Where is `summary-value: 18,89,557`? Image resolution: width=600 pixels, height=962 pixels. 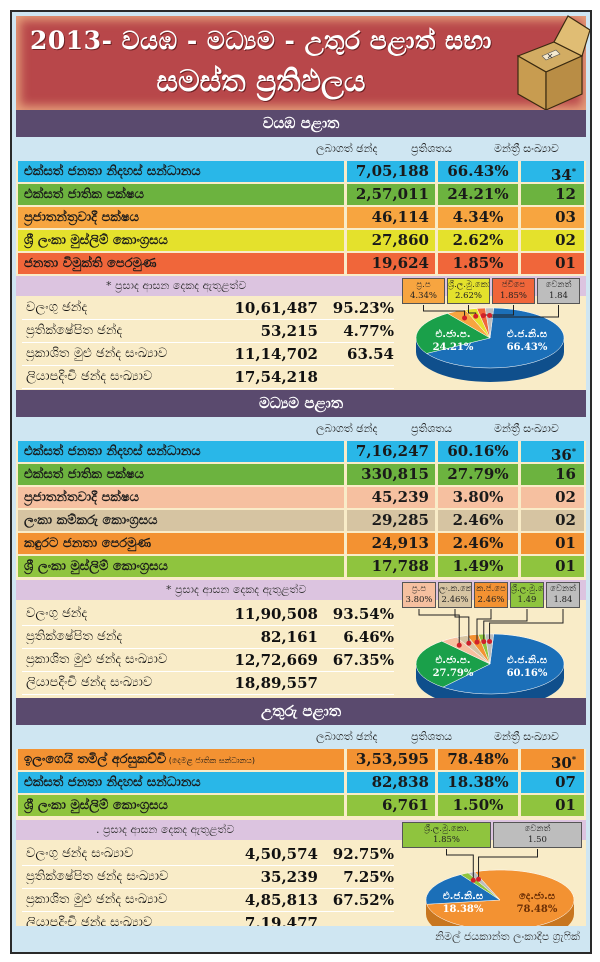
summary-value: 18,89,557 is located at coordinates (276, 683).